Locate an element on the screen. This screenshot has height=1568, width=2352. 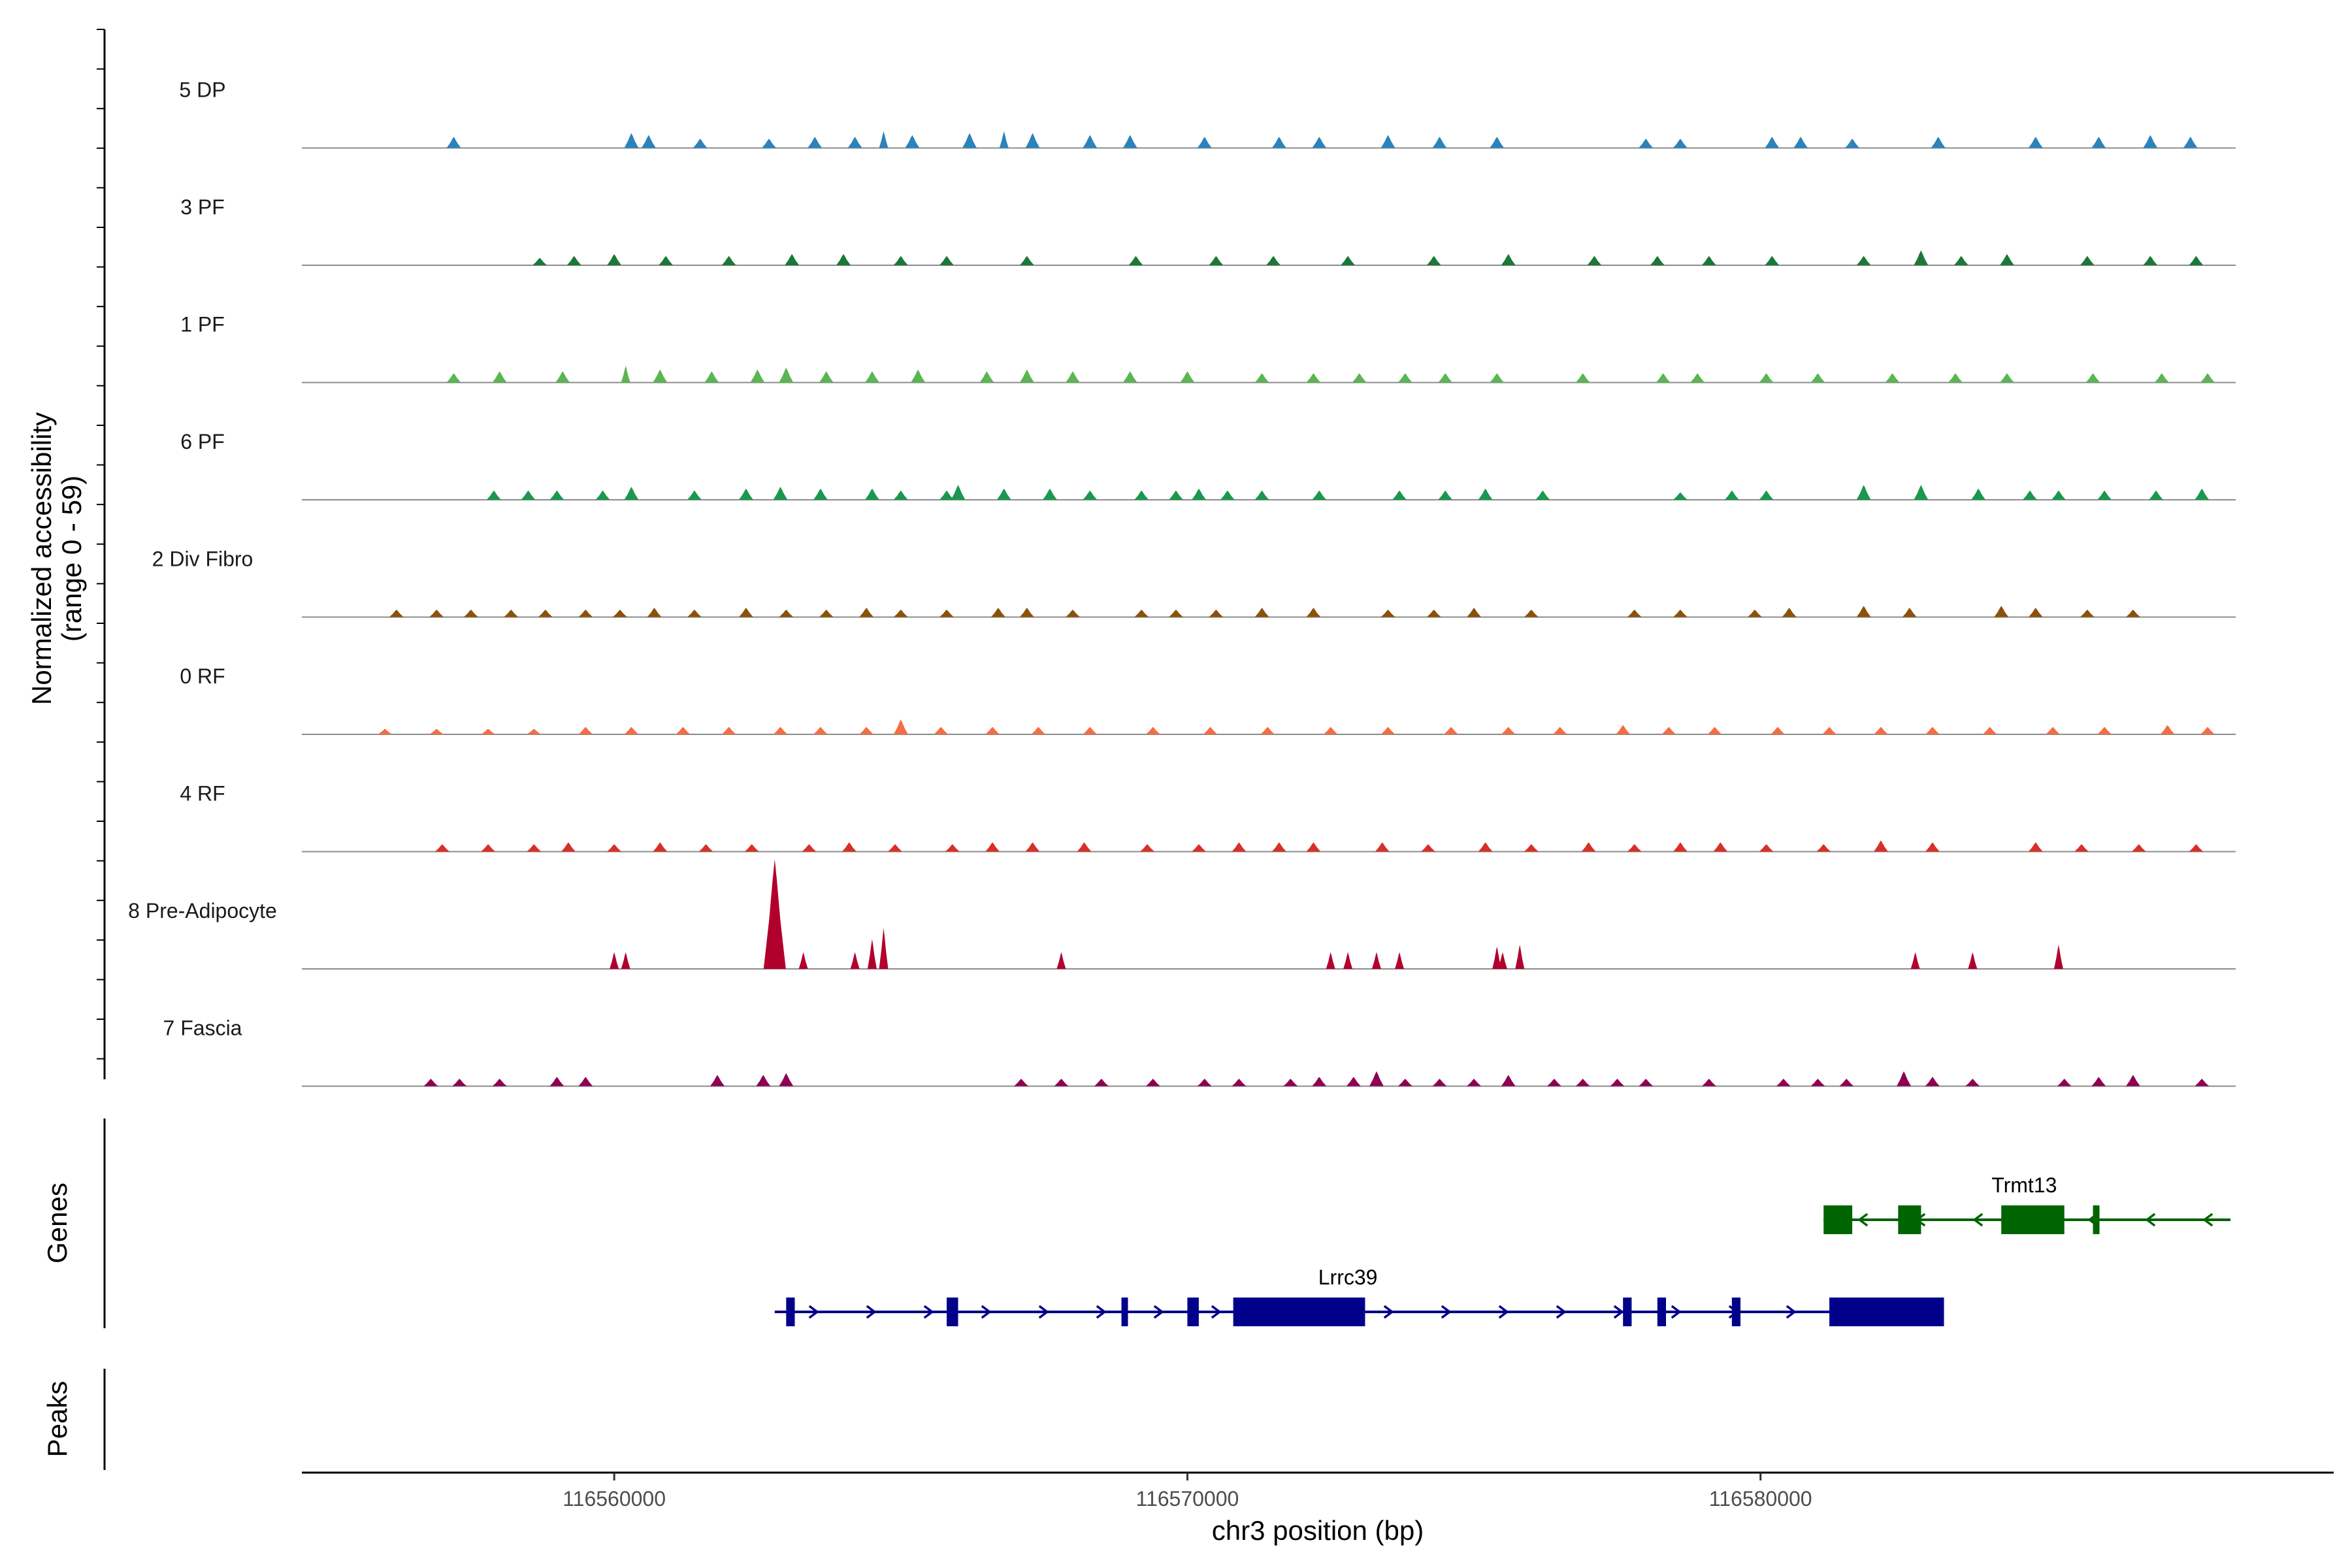
gene-annotation-track: Trmt13 Lrrc39 is located at coordinates (1502, 1249).